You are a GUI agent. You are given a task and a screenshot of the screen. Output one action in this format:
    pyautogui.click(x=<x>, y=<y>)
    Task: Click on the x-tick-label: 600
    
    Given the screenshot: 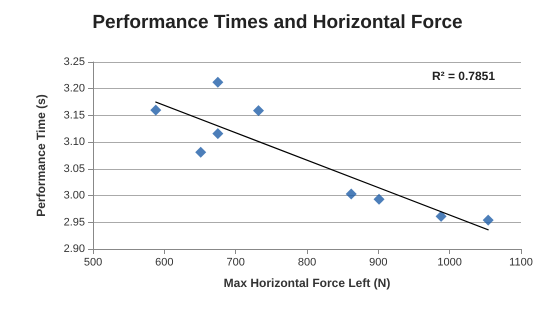 What is the action you would take?
    pyautogui.click(x=164, y=262)
    